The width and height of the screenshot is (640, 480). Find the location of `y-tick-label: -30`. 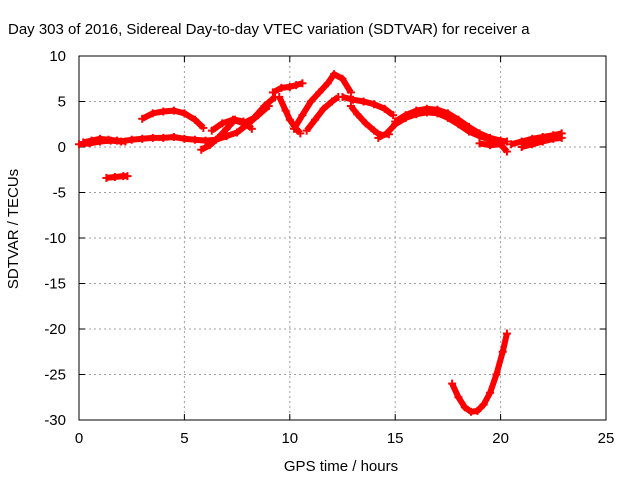

y-tick-label: -30 is located at coordinates (55, 420).